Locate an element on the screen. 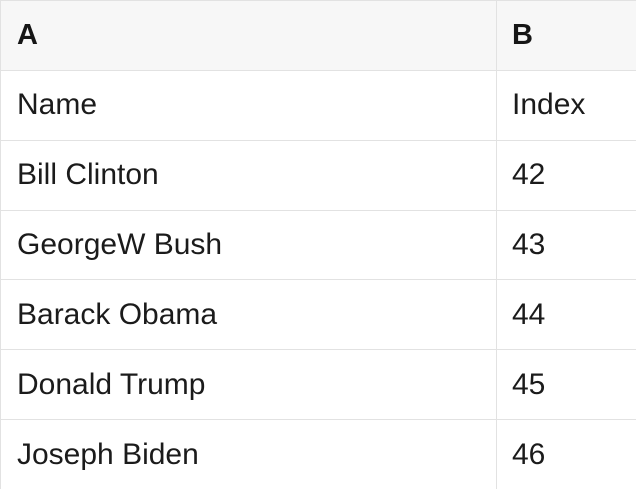 The image size is (636, 489). table-row: Joseph Biden 46 is located at coordinates (318, 454).